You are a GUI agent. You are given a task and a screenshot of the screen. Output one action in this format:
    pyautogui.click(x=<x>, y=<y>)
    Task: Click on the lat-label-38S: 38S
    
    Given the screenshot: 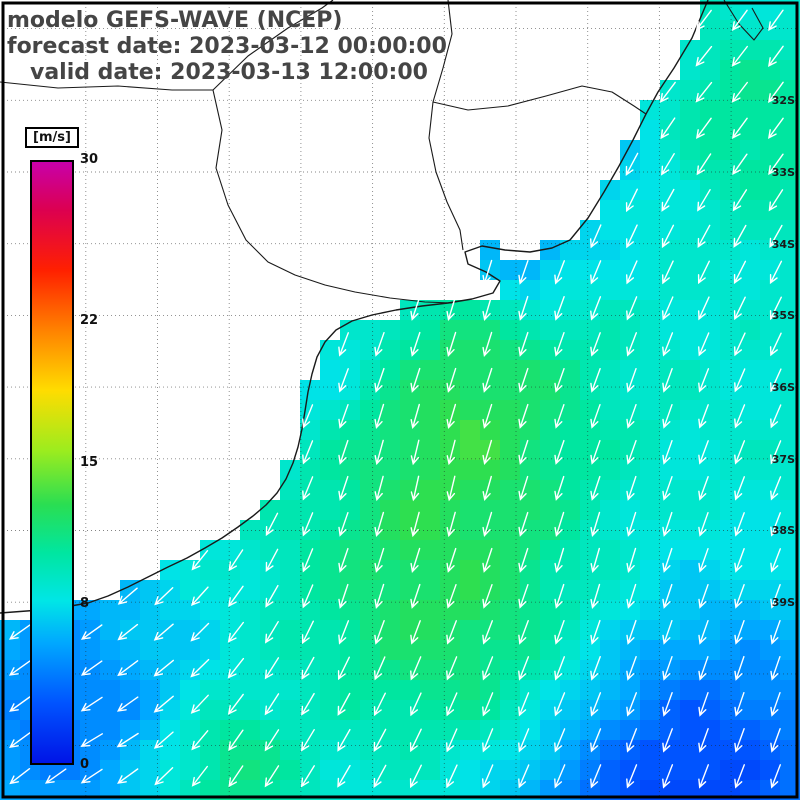 What is the action you would take?
    pyautogui.click(x=783, y=530)
    